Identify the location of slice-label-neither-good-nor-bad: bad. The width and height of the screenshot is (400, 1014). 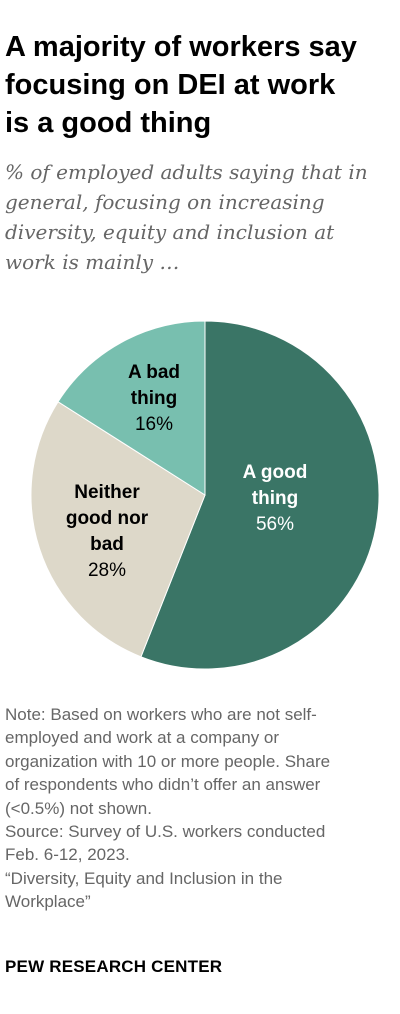
(107, 544).